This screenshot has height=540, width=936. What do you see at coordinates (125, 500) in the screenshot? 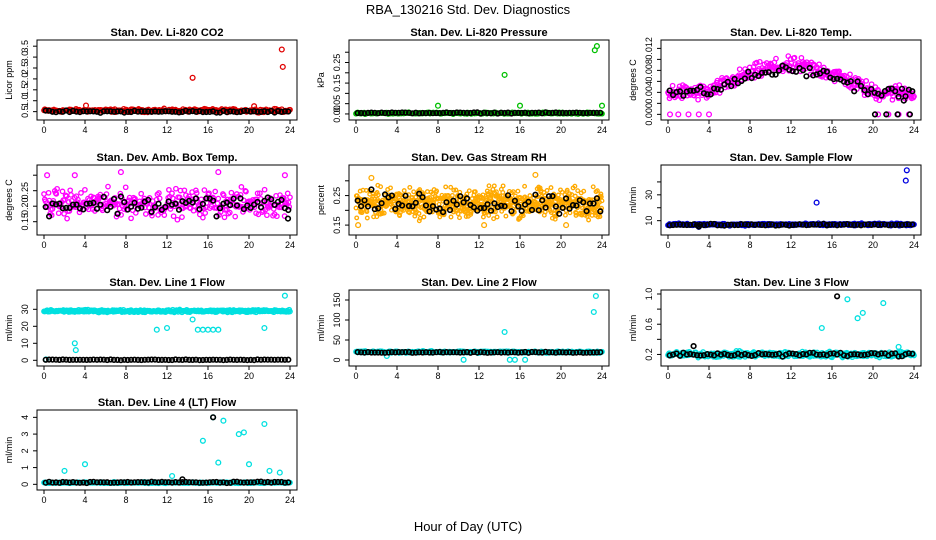
I see `x-tick-label: 8` at bounding box center [125, 500].